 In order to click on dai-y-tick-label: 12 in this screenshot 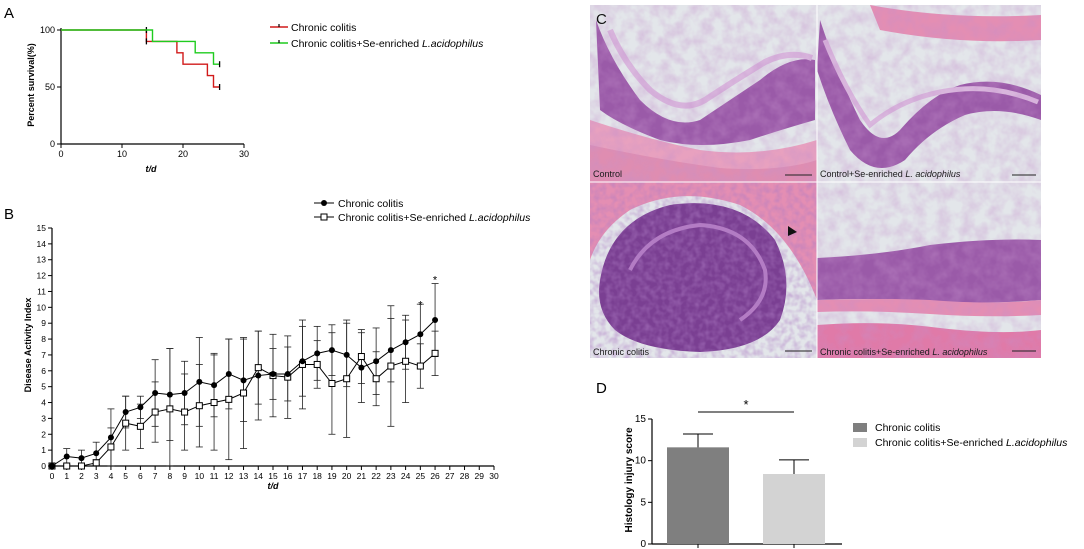, I will do `click(42, 276)`.